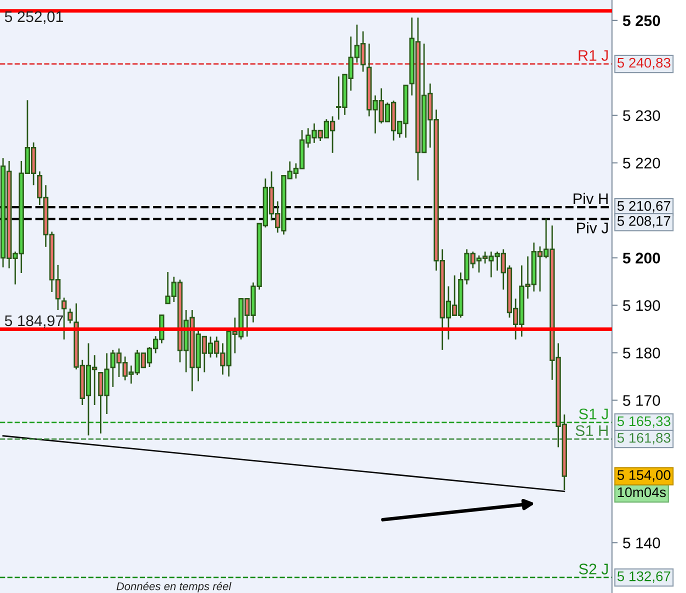  I want to click on y-tick-label: 5 180, so click(641, 353).